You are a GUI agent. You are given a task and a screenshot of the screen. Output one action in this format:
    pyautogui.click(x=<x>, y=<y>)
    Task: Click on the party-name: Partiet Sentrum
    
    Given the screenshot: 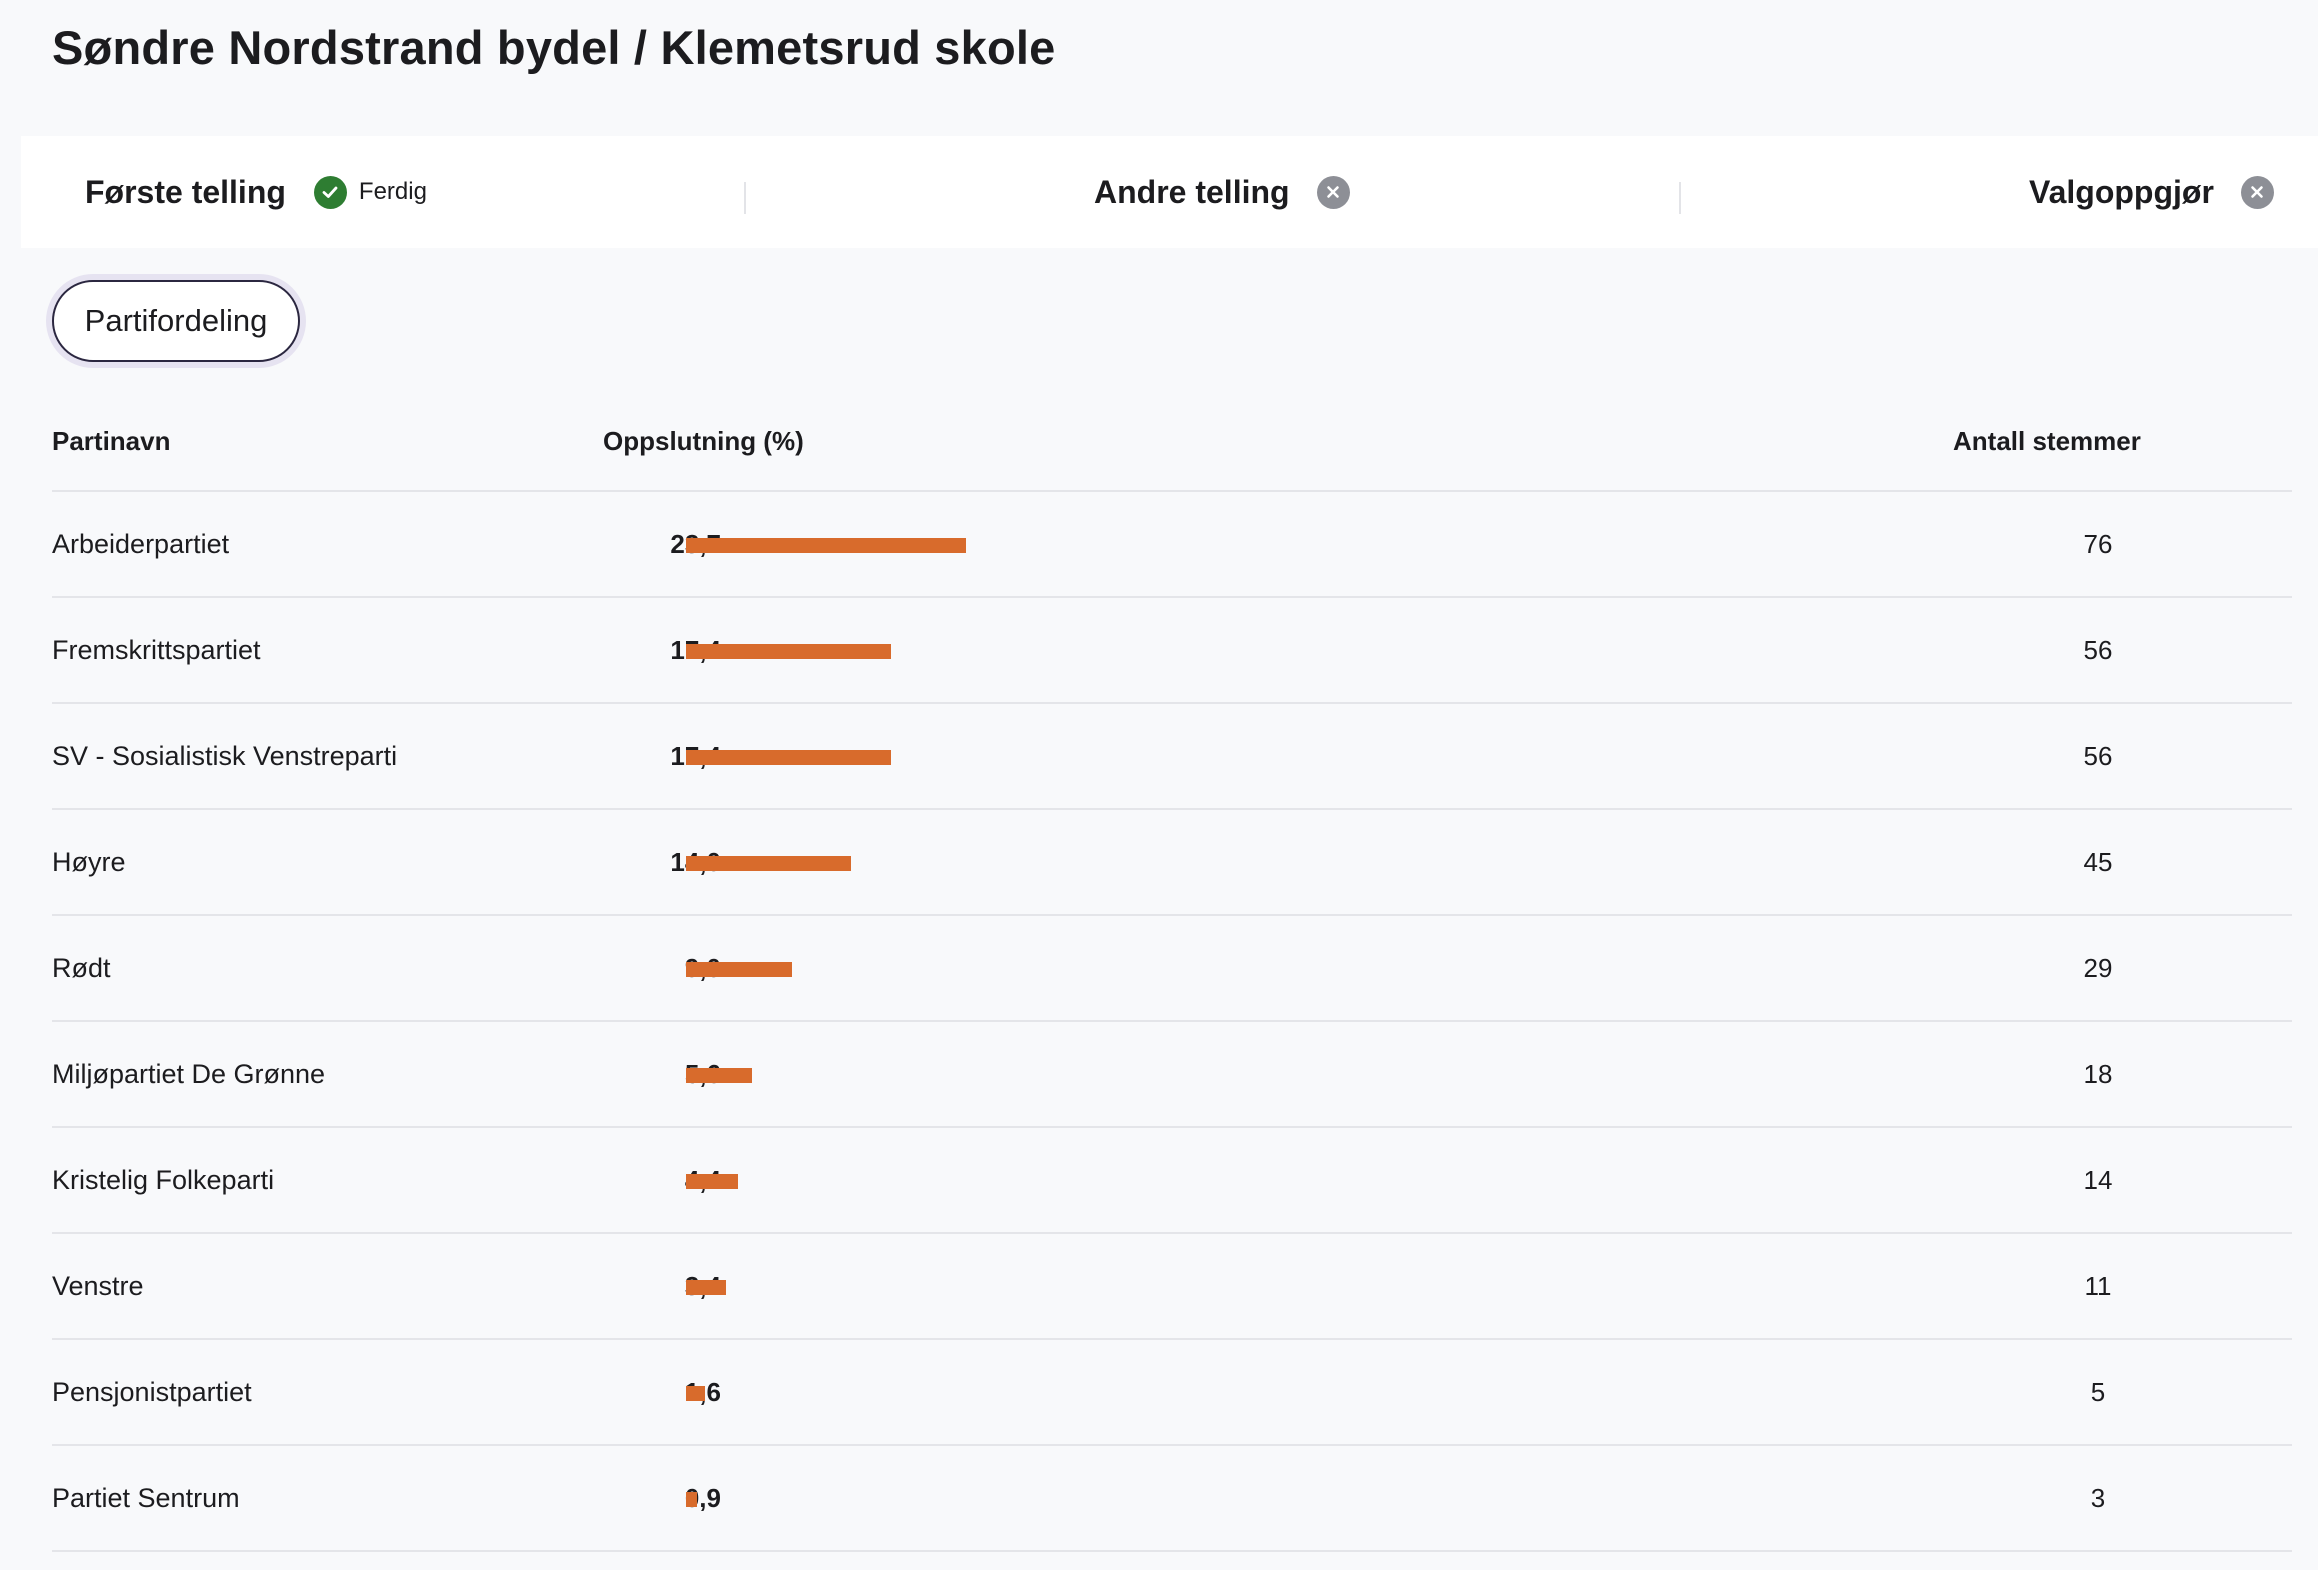 What is the action you would take?
    pyautogui.click(x=146, y=1498)
    